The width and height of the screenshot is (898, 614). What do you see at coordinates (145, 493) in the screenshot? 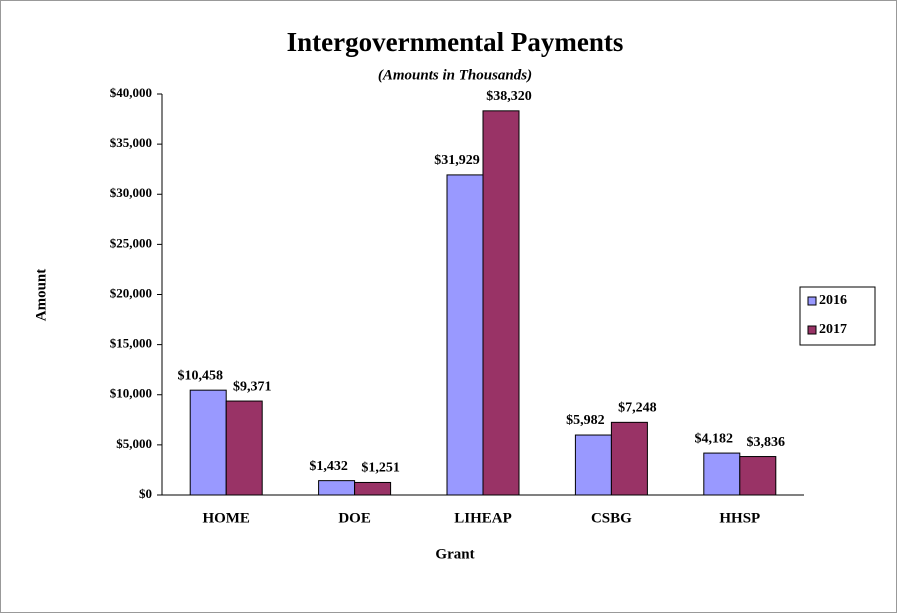
I see `y-tick-label: $0` at bounding box center [145, 493].